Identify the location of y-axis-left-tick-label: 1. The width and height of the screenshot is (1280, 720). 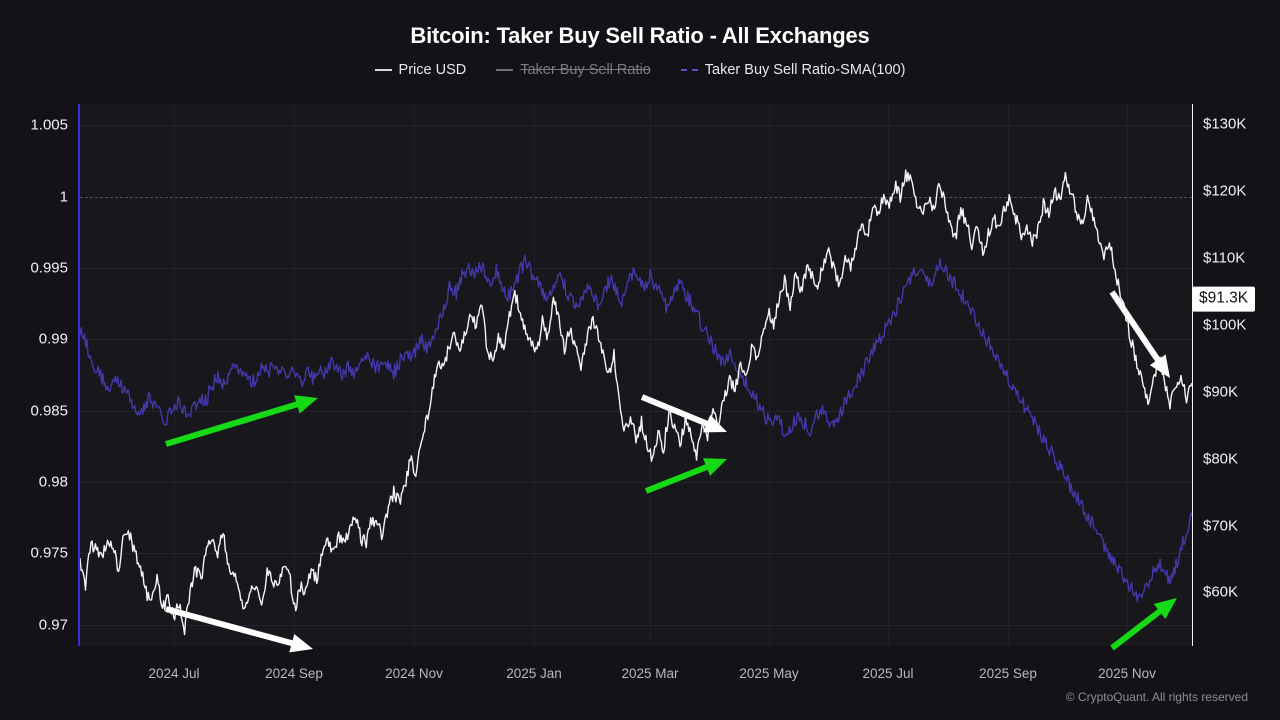
(63, 197).